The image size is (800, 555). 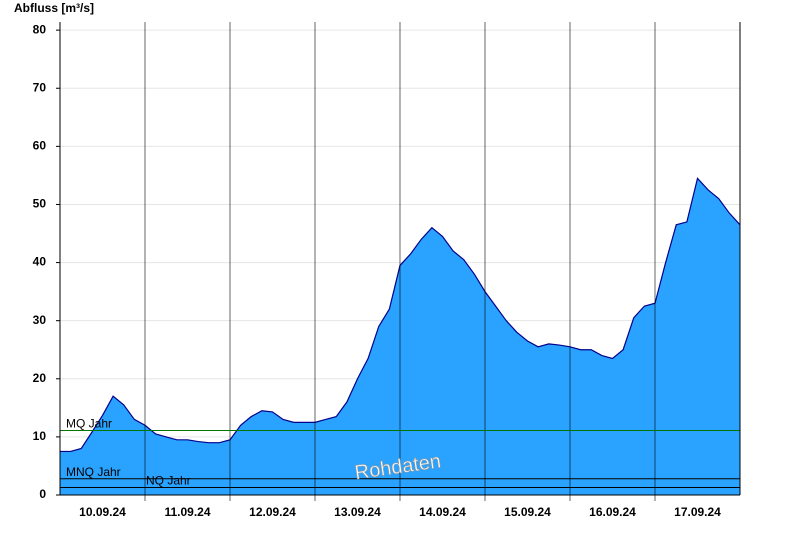 What do you see at coordinates (42, 494) in the screenshot?
I see `y-tick-label: 0` at bounding box center [42, 494].